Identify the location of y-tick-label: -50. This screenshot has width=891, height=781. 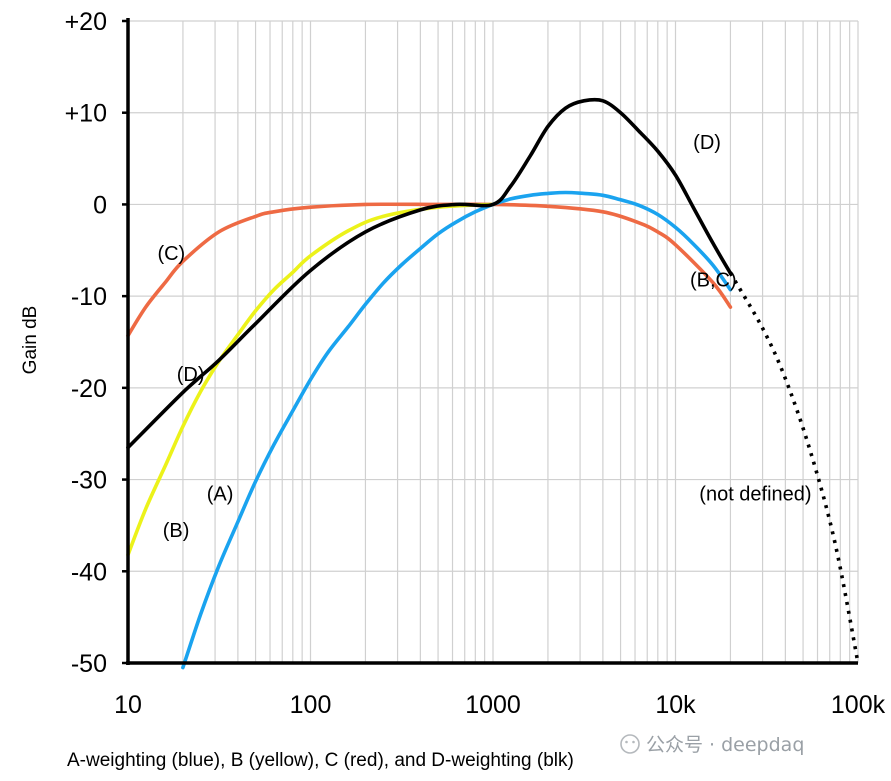
(89, 664).